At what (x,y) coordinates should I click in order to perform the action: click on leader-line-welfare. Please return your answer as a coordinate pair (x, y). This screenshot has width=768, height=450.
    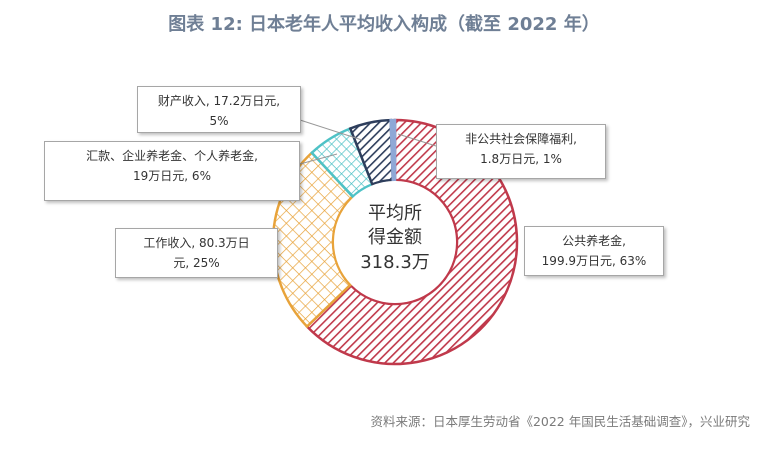
    Looking at the image, I should click on (417, 140).